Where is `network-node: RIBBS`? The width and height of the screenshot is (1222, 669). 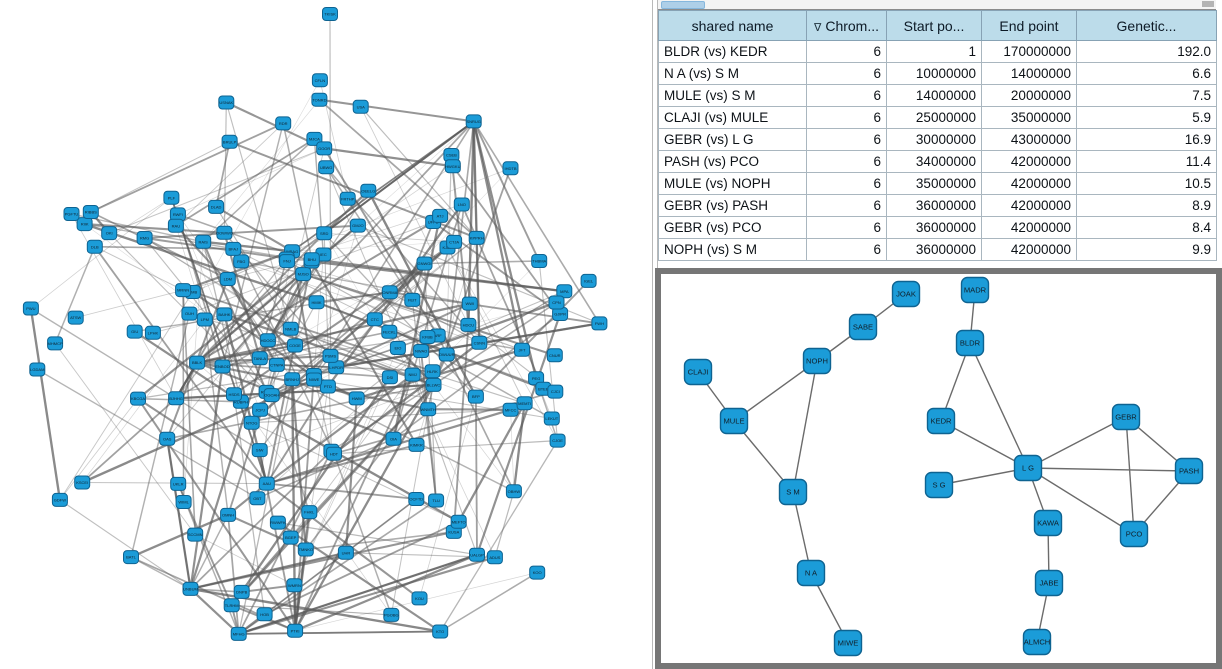
network-node: RIBBS is located at coordinates (90, 212).